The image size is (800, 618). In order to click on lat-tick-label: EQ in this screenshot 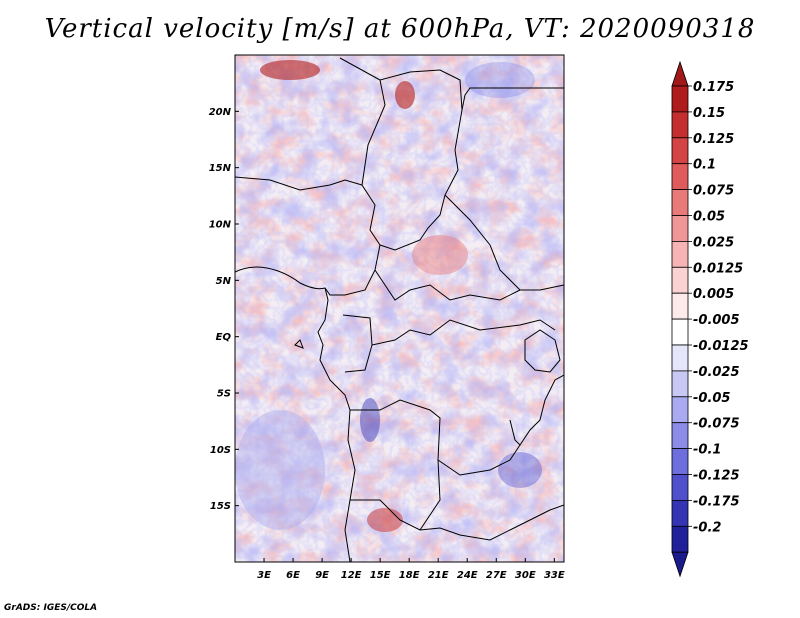, I will do `click(224, 337)`.